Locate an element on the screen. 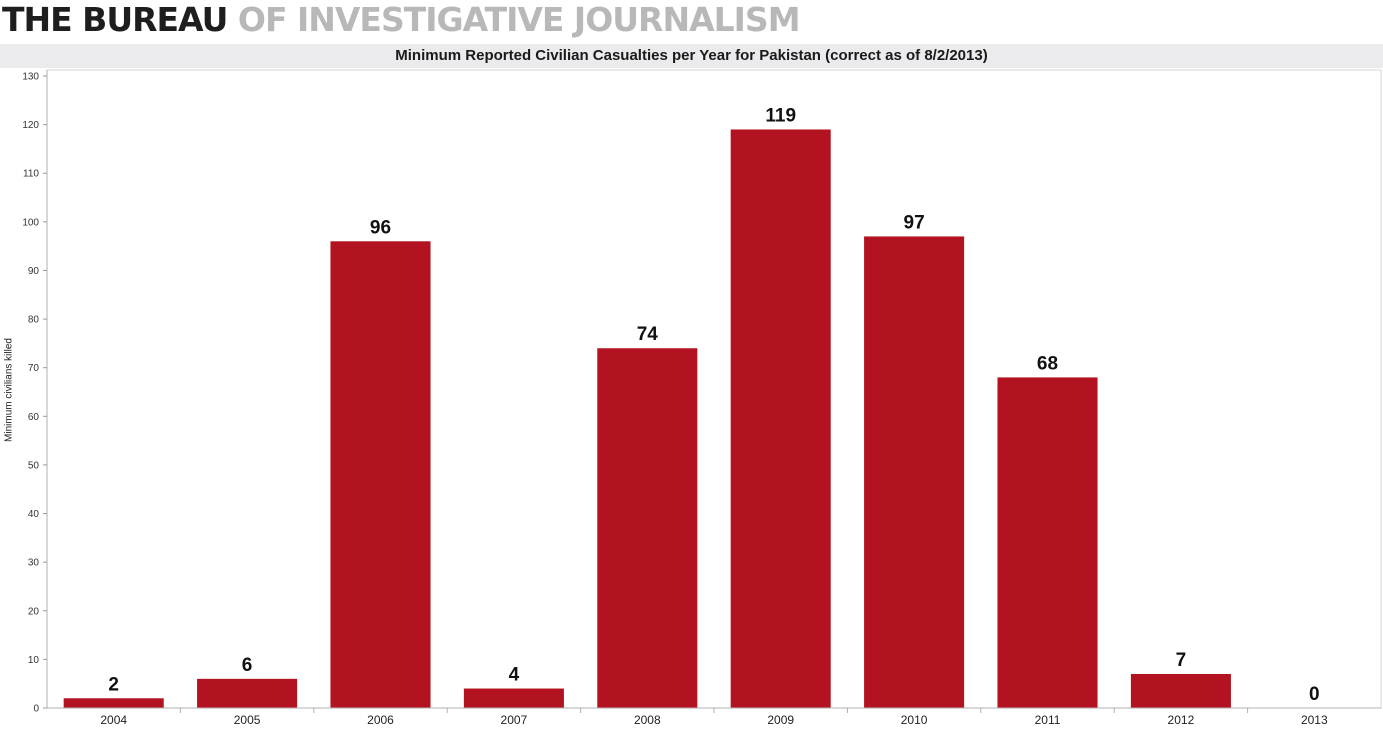 The image size is (1383, 730). x-tick-label-2009: 2009 is located at coordinates (780, 720).